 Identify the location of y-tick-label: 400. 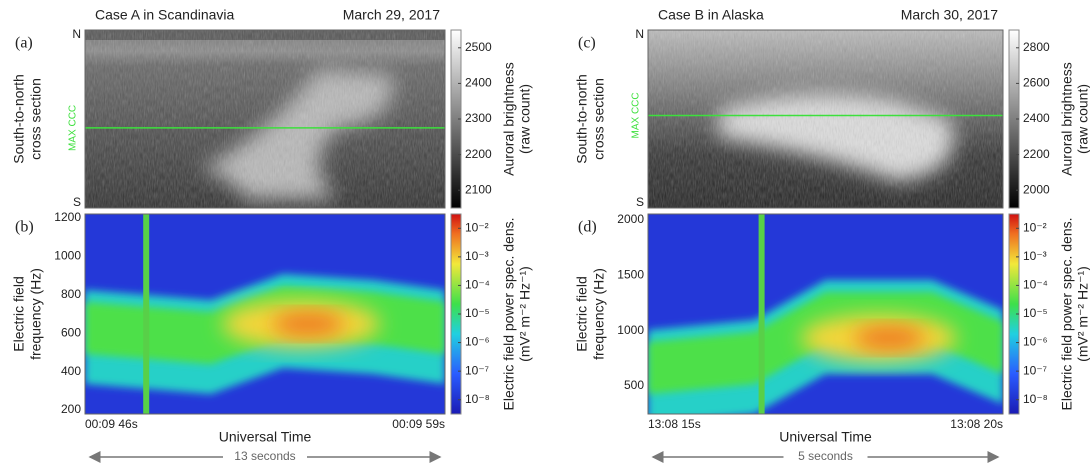
(71, 371).